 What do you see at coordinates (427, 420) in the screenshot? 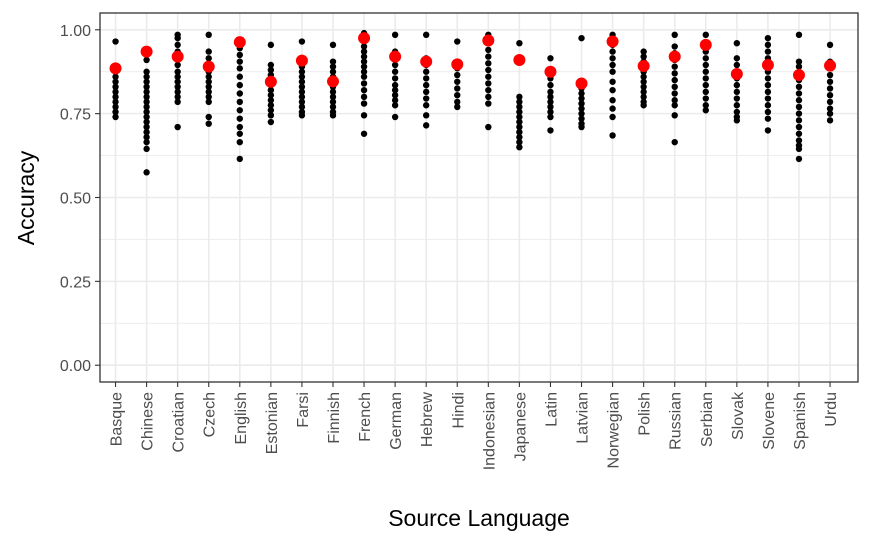
I see `x-tick-label: Hebrew` at bounding box center [427, 420].